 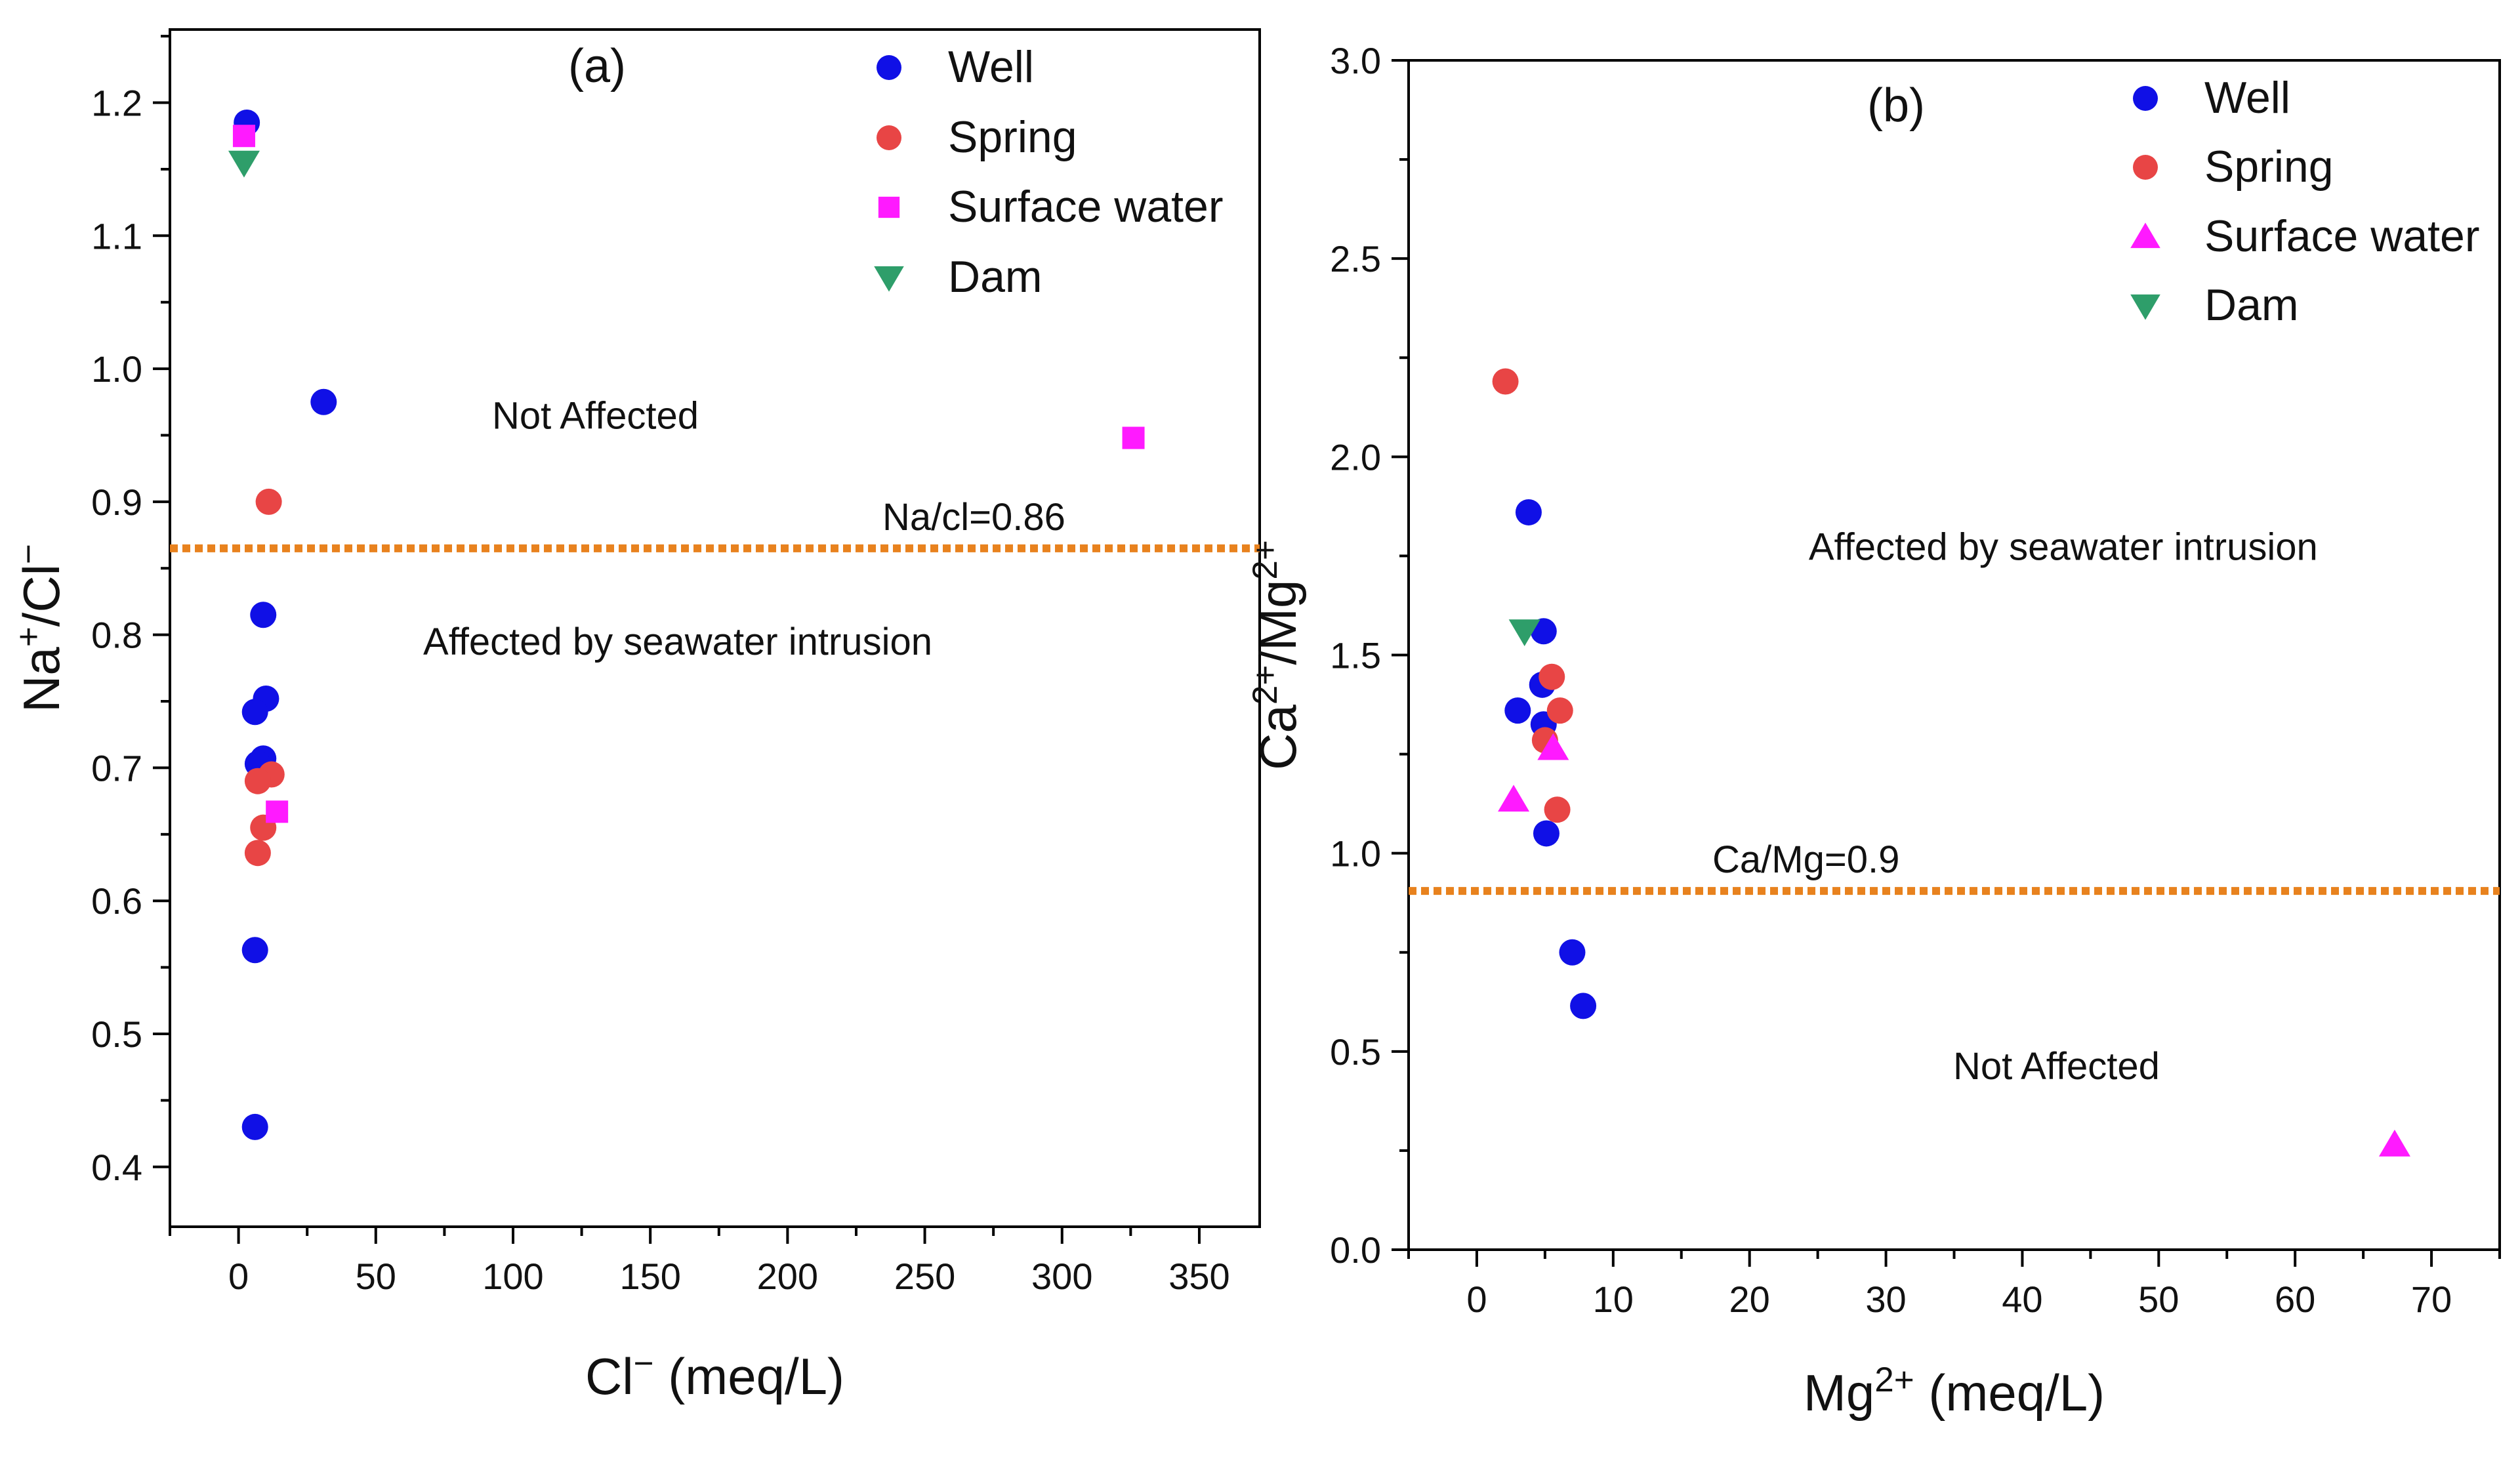 What do you see at coordinates (117, 768) in the screenshot?
I see `y-tick-label: 0.7` at bounding box center [117, 768].